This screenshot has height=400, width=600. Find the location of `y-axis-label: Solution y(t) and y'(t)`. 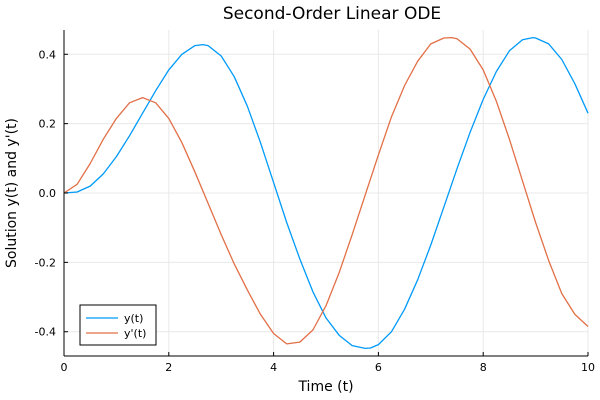

y-axis-label: Solution y(t) and y'(t) is located at coordinates (12, 193).